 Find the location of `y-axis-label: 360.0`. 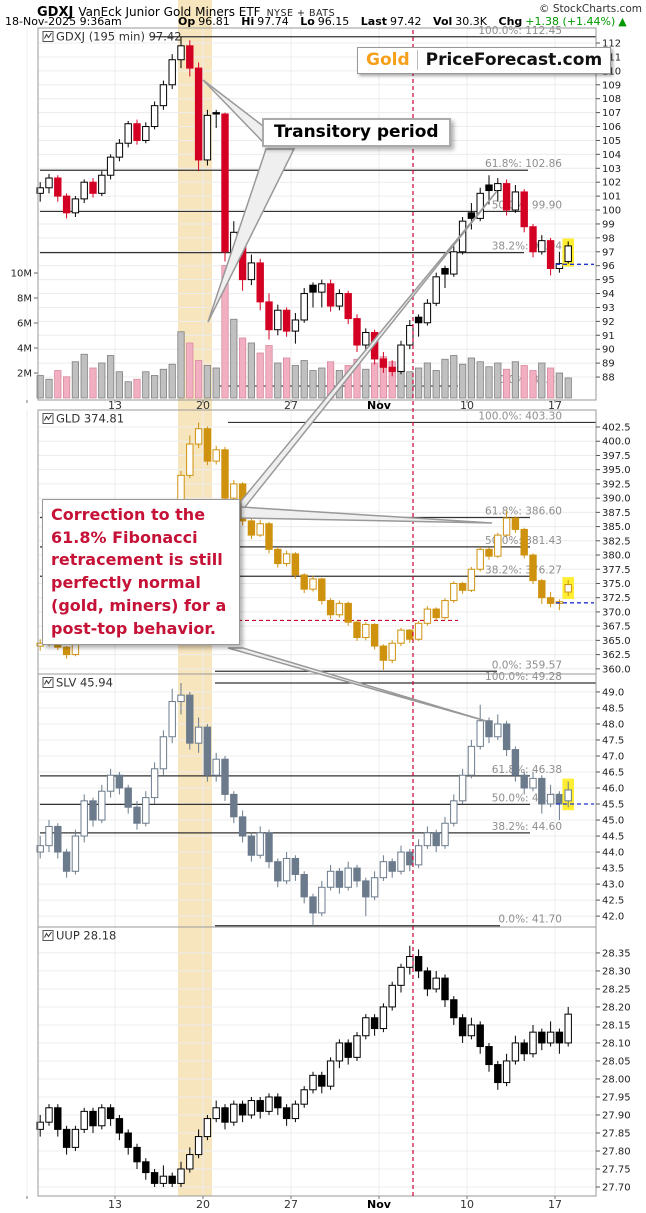

y-axis-label: 360.0 is located at coordinates (616, 669).